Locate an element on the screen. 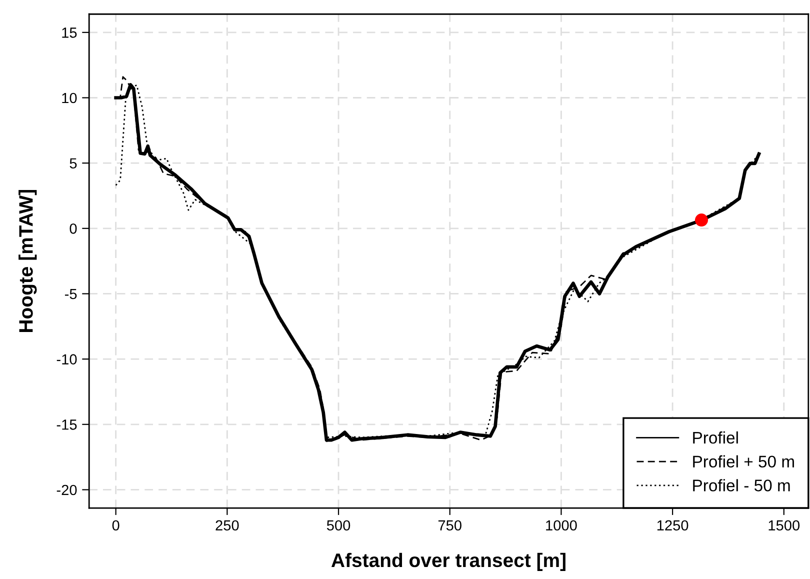 Image resolution: width=810 pixels, height=579 pixels. y-tick-label: 15 is located at coordinates (69, 33).